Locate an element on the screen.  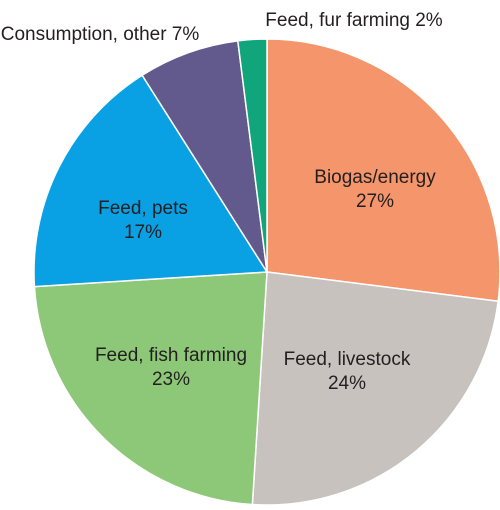
slice-label-feed-pets: Feed, pets is located at coordinates (143, 208).